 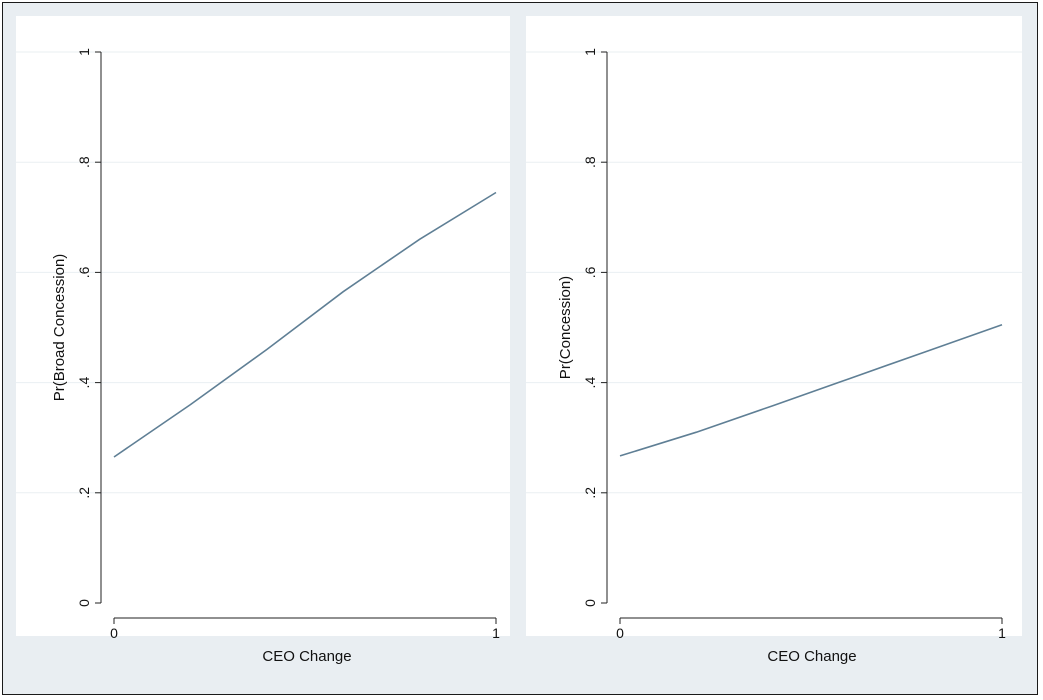 What do you see at coordinates (590, 52) in the screenshot?
I see `panel-2-y-tick-label: 1` at bounding box center [590, 52].